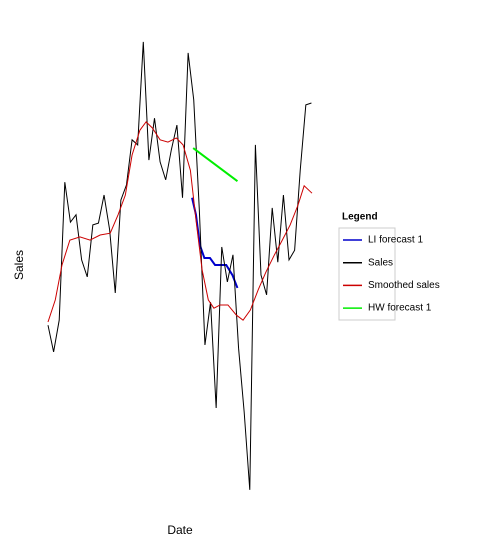  Describe the element at coordinates (380, 262) in the screenshot. I see `legend-label: Sales` at that location.